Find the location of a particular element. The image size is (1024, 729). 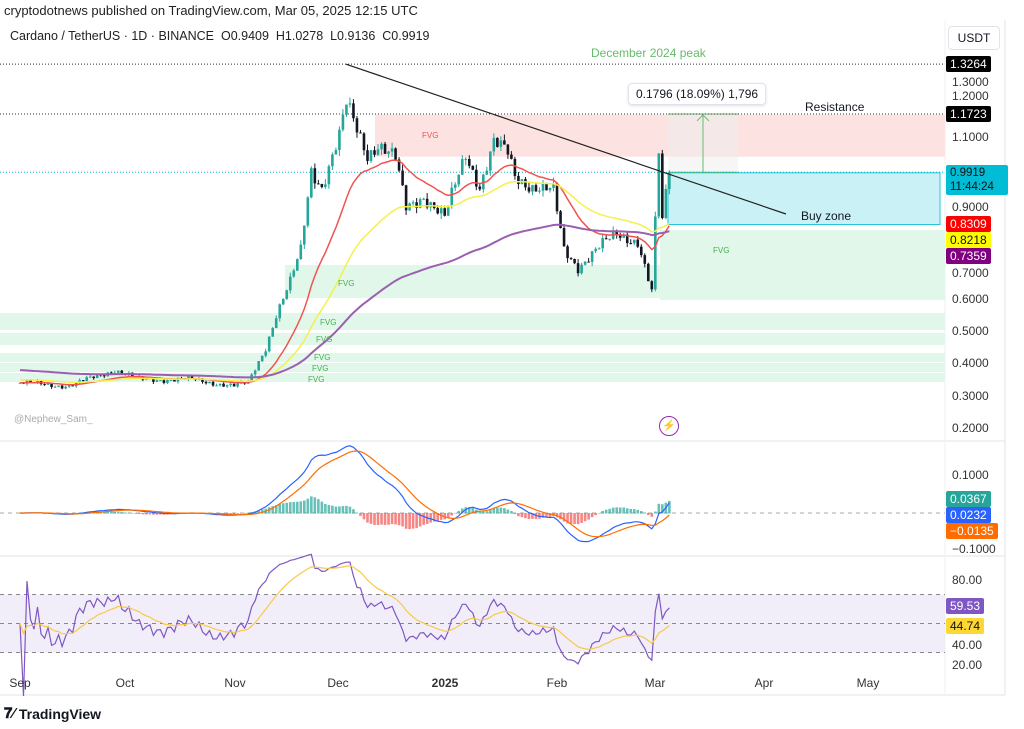

macd-tick: 0.1000 is located at coordinates (970, 475).